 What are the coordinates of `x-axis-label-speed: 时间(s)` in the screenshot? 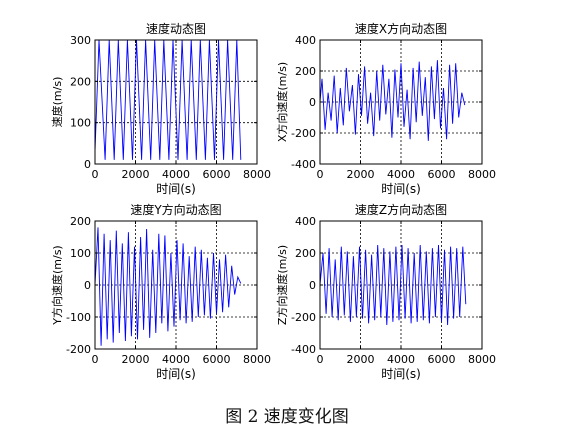 It's located at (176, 189).